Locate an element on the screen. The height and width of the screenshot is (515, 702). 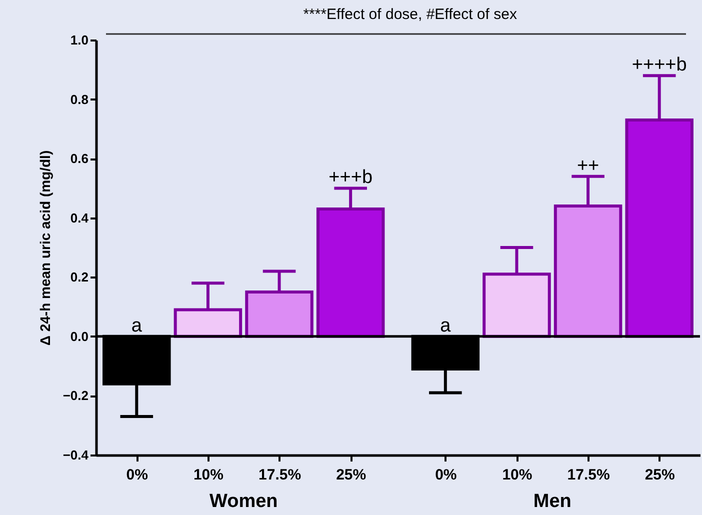
y-tick-label: 1.0 is located at coordinates (79, 40).